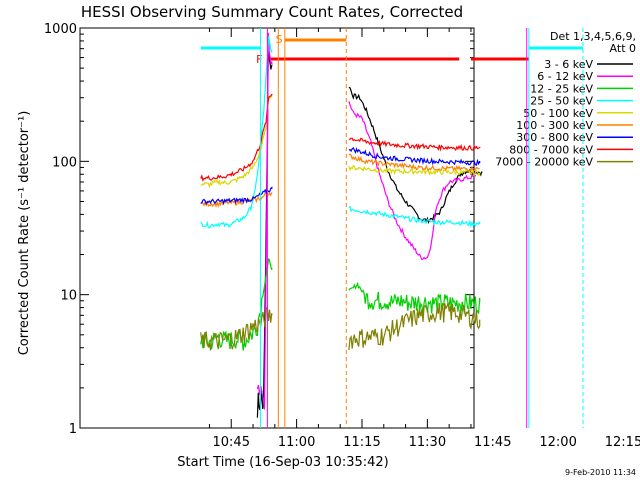 The width and height of the screenshot is (640, 480). What do you see at coordinates (414, 162) in the screenshot?
I see `series-100-300-kev` at bounding box center [414, 162].